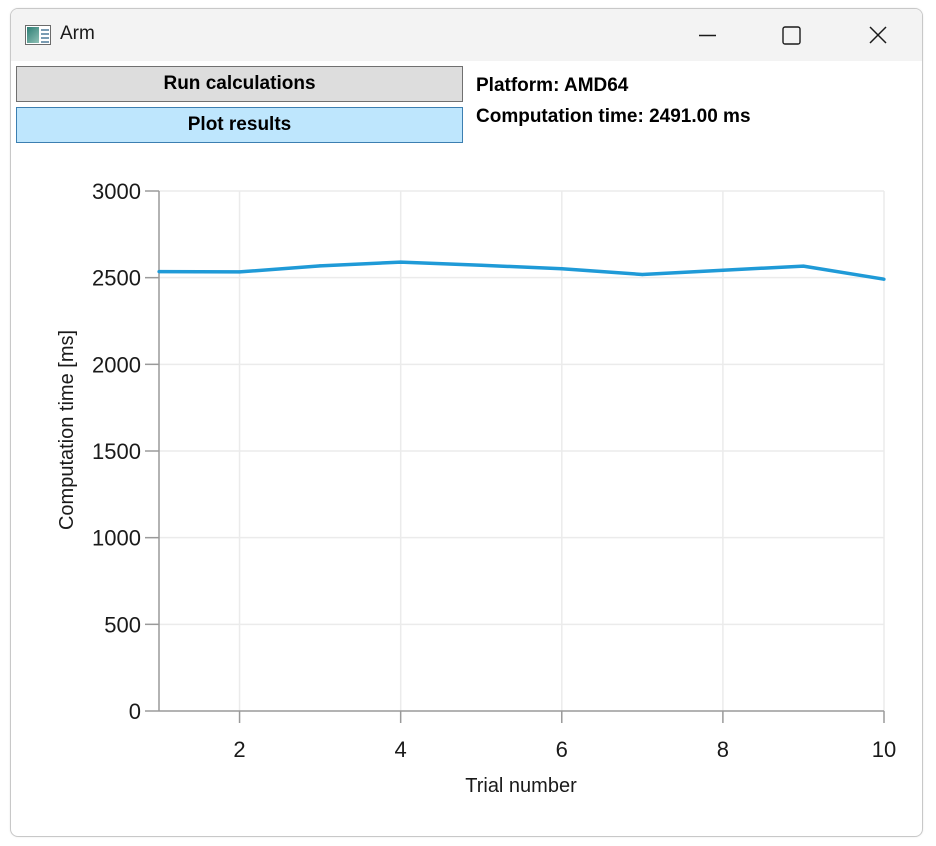  Describe the element at coordinates (613, 116) in the screenshot. I see `computation-time-label: Computation time: 2491.00 ms` at that location.